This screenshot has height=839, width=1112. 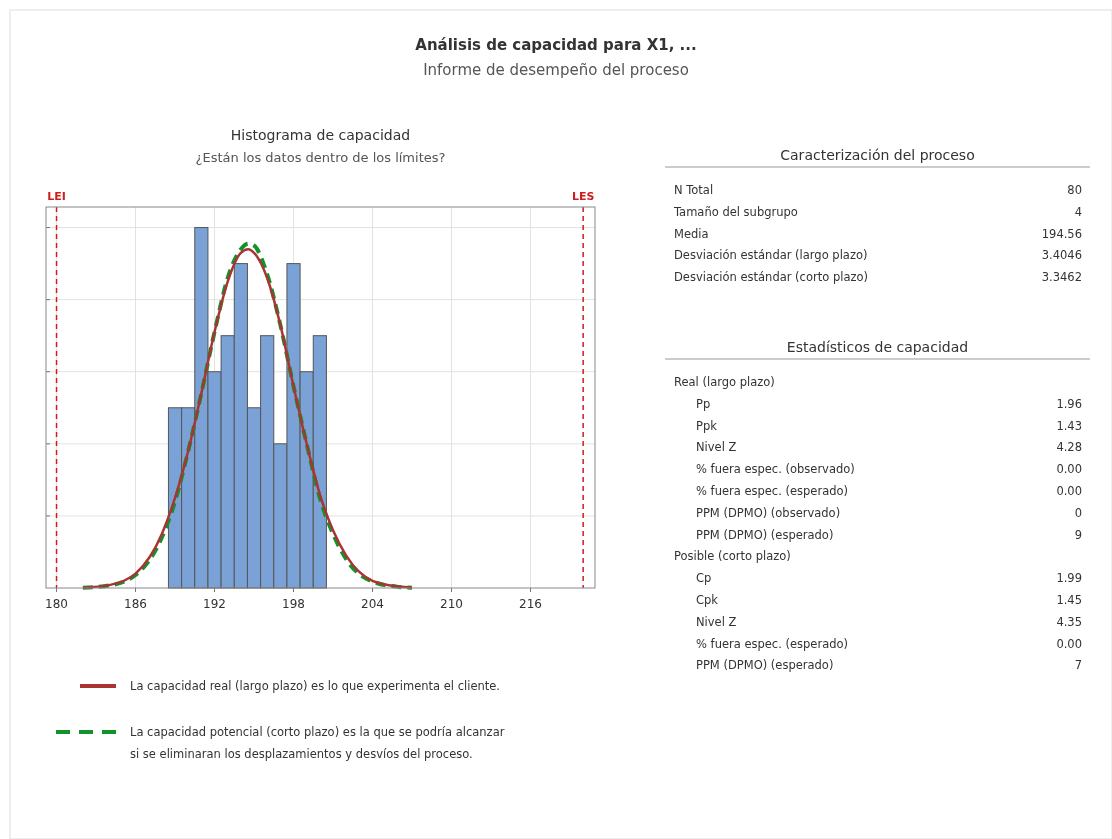 What do you see at coordinates (56, 604) in the screenshot?
I see `x-tick-label: 180` at bounding box center [56, 604].